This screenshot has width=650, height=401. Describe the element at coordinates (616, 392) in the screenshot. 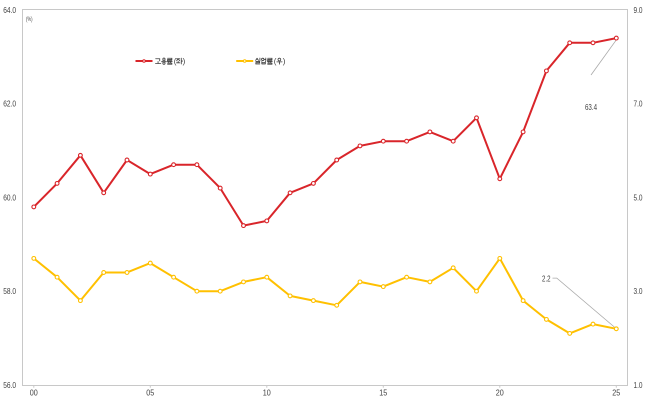

I see `svg-text: 25` at that location.